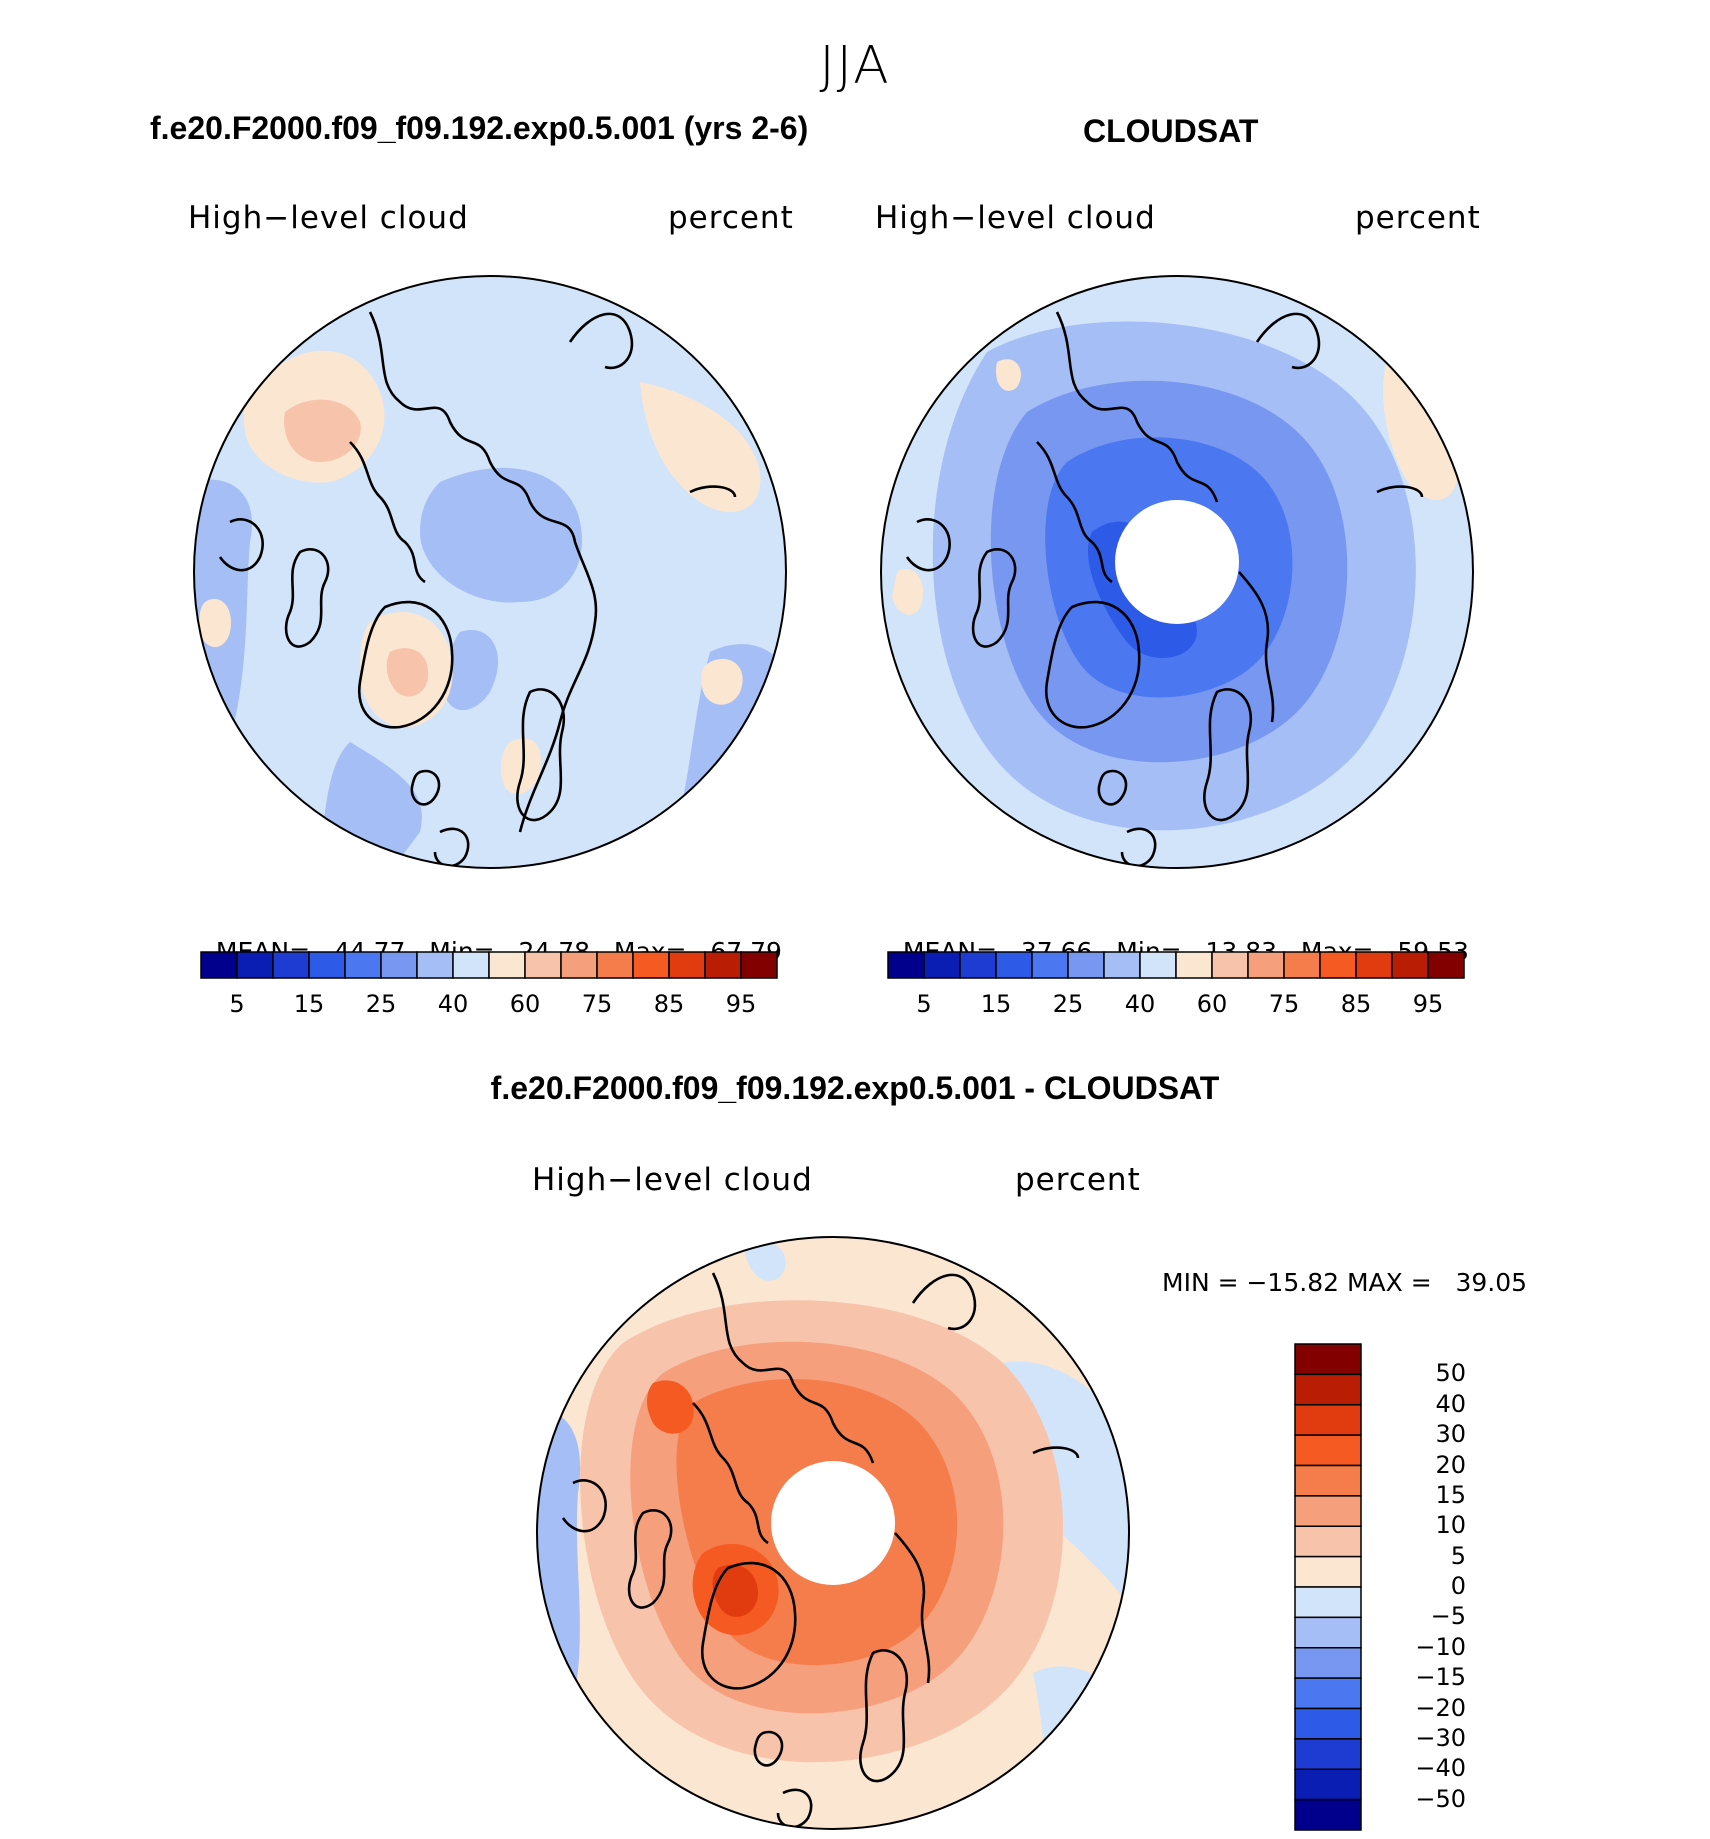 Image resolution: width=1710 pixels, height=1839 pixels. What do you see at coordinates (1421, 1587) in the screenshot?
I see `colorbar-ticks-difference: 50 40 30 20 15 10 5 0 −5 −10 −15 −20 −30 −40 −50` at bounding box center [1421, 1587].